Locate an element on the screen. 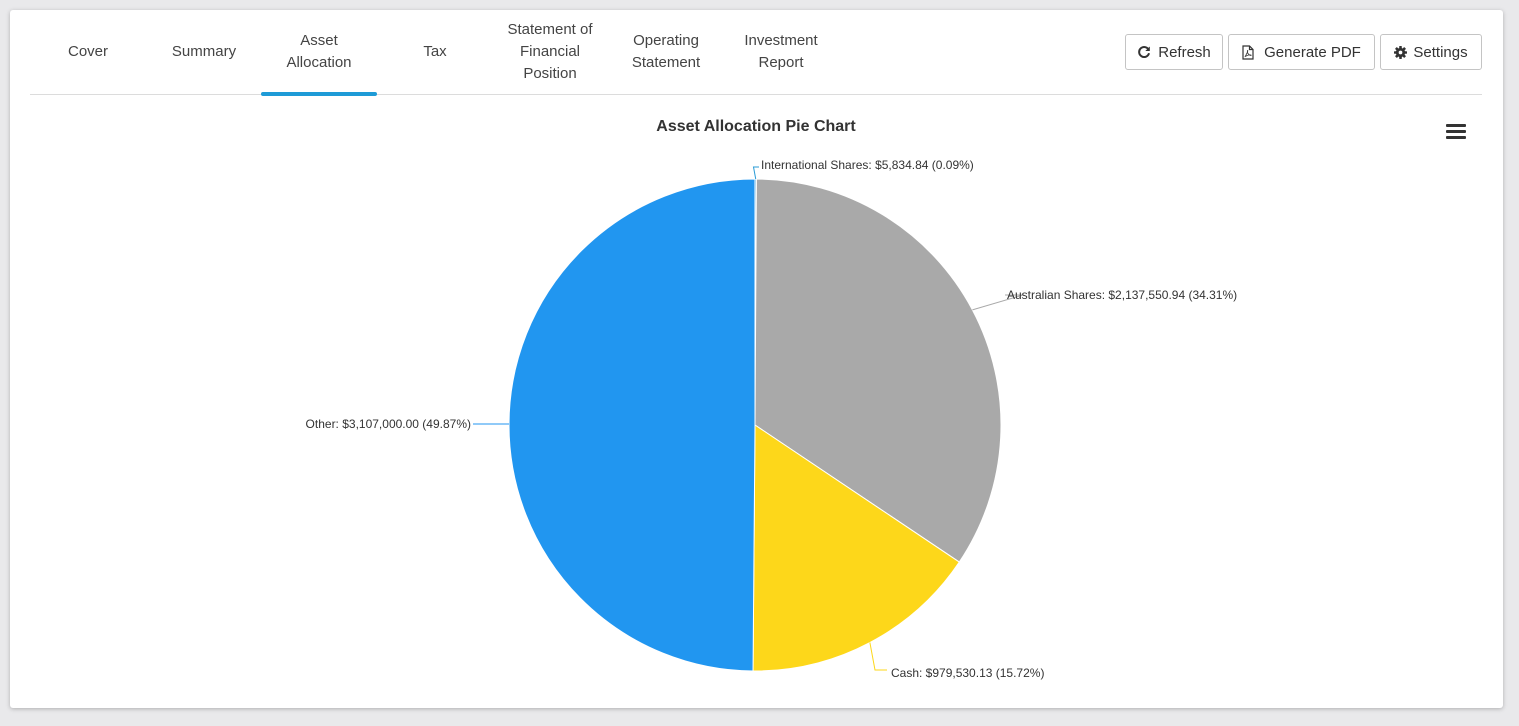  settings-button: Settings is located at coordinates (1431, 52).